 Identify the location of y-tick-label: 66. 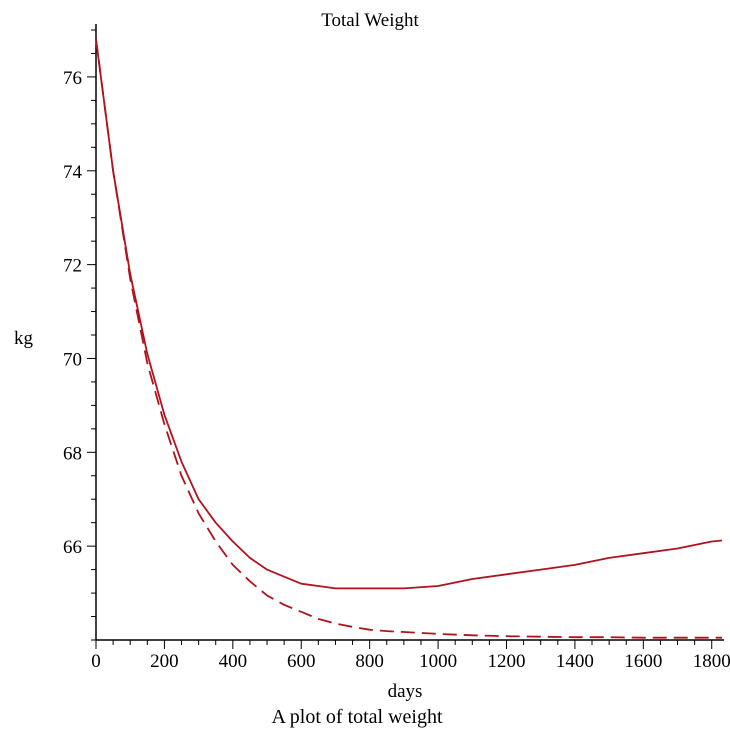
(72, 547).